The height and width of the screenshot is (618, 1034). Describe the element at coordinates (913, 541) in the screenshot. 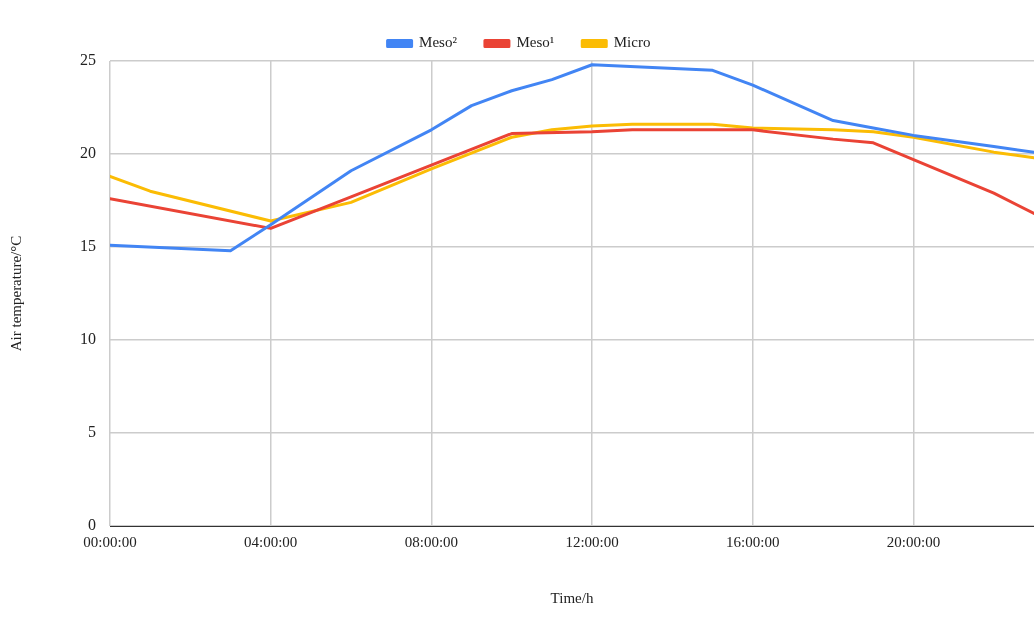

I see `x-tick-label: 20:00:00` at that location.